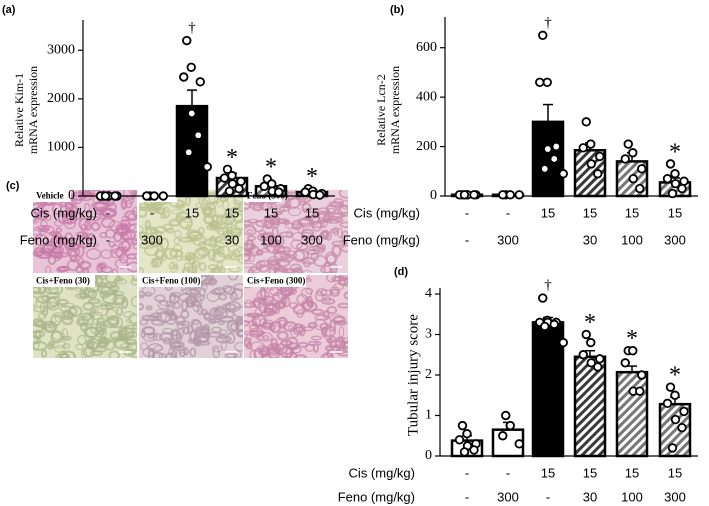 The image size is (709, 506). Describe the element at coordinates (52, 196) in the screenshot. I see `tile-label-box` at that location.